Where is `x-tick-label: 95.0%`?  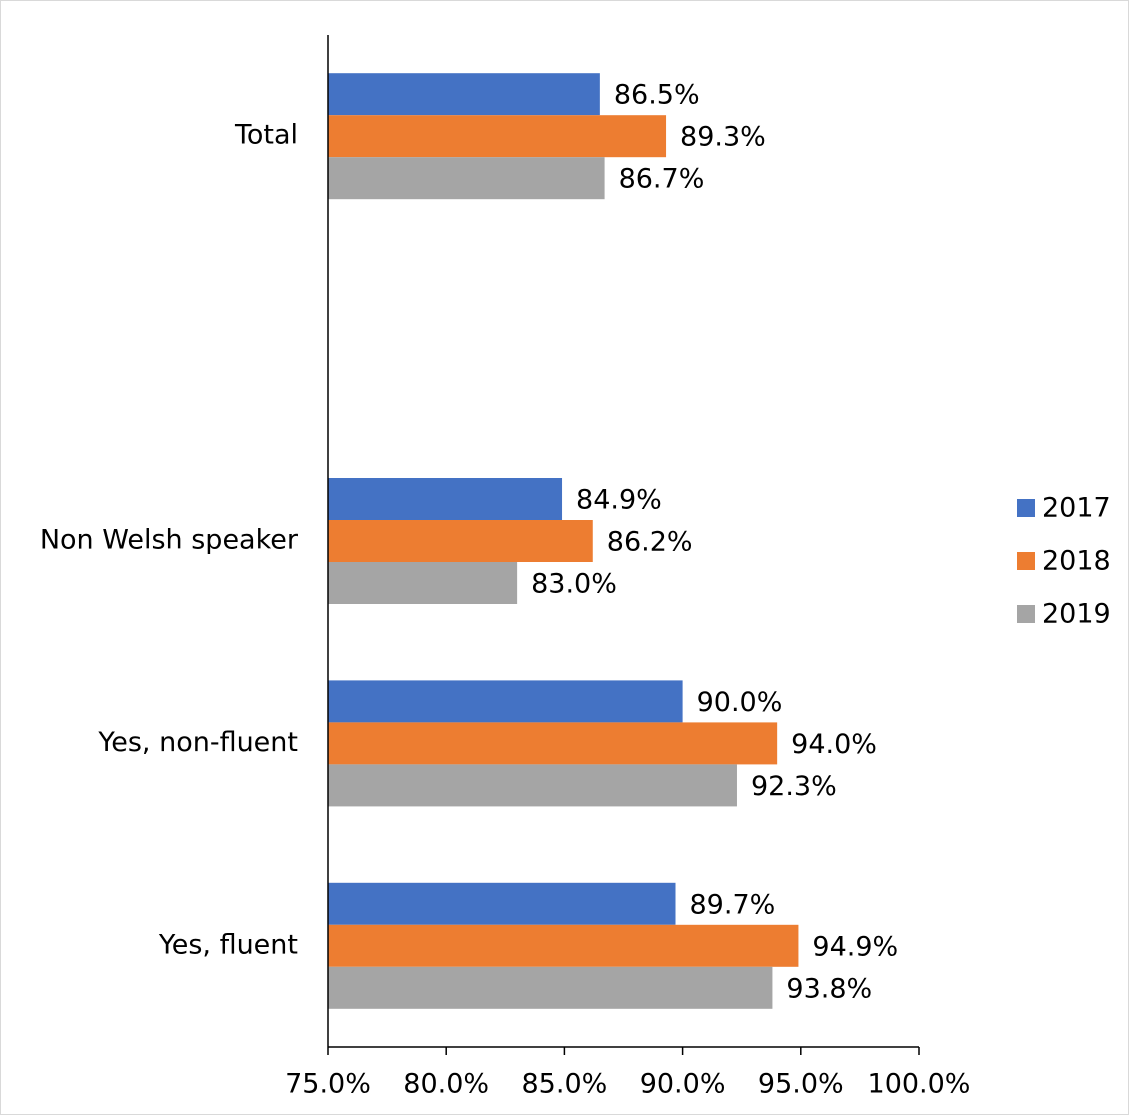
x-tick-label: 95.0% is located at coordinates (801, 1084).